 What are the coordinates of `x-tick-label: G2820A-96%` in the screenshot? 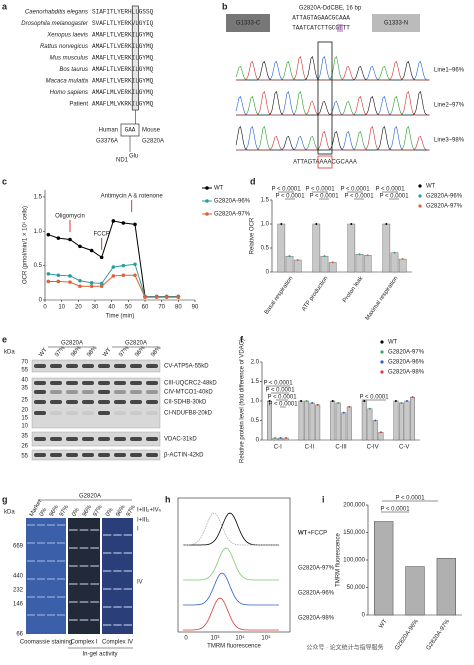 It's located at (407, 634).